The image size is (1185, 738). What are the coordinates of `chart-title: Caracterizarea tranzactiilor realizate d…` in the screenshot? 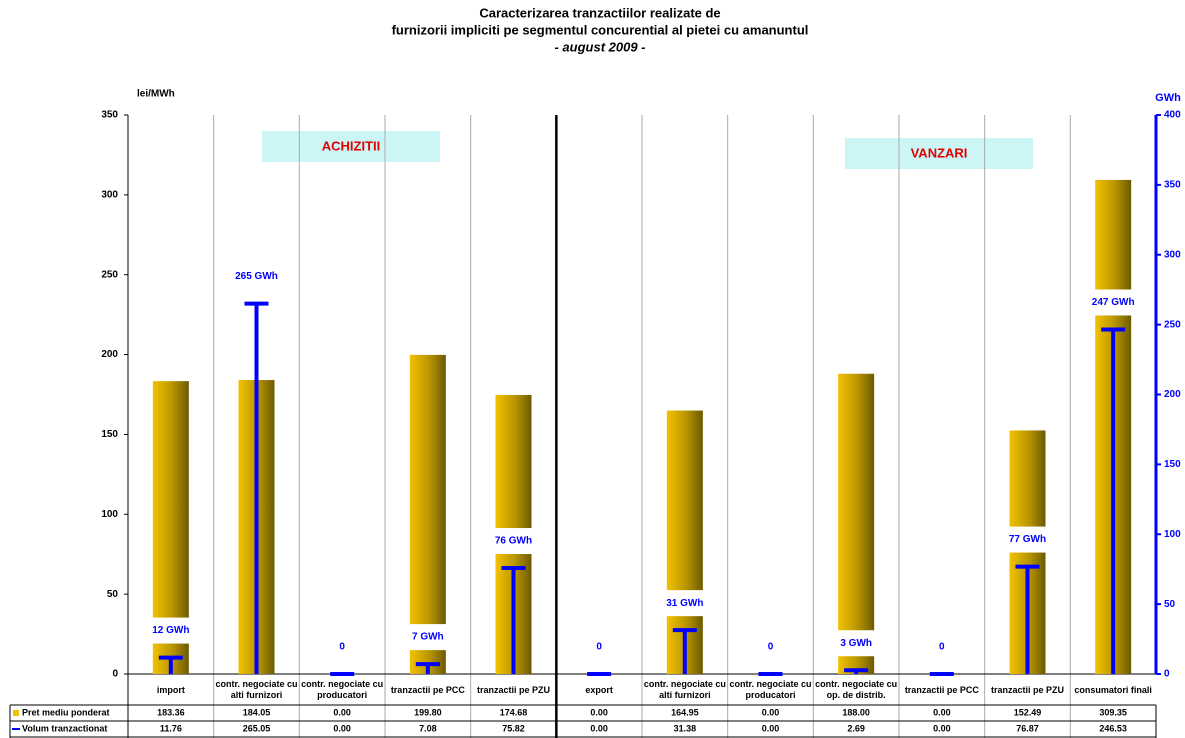 It's located at (599, 12).